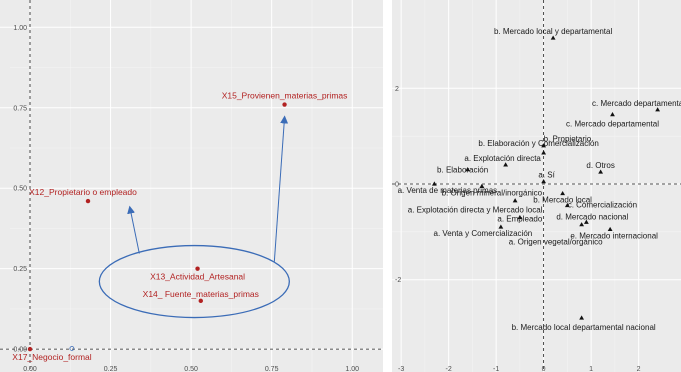  Describe the element at coordinates (285, 96) in the screenshot. I see `variable-label: X15_Provienen_materias_primas` at that location.